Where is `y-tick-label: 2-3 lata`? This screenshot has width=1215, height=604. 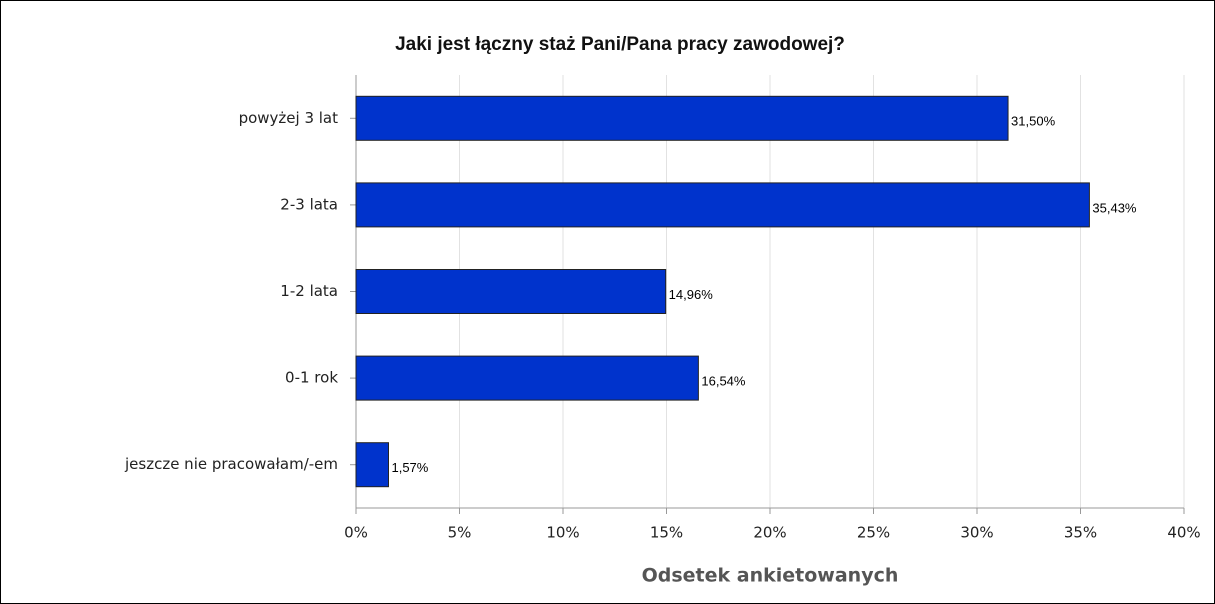 y-tick-label: 2-3 lata is located at coordinates (309, 204).